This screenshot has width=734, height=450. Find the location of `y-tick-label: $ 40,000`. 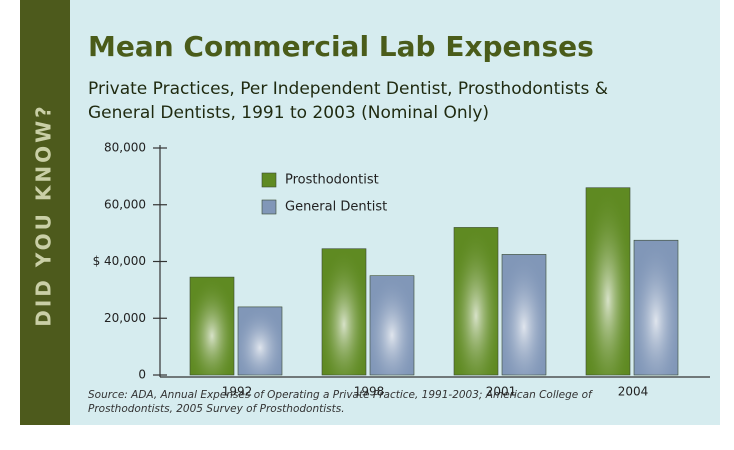

y-tick-label: $ 40,000 is located at coordinates (119, 261).